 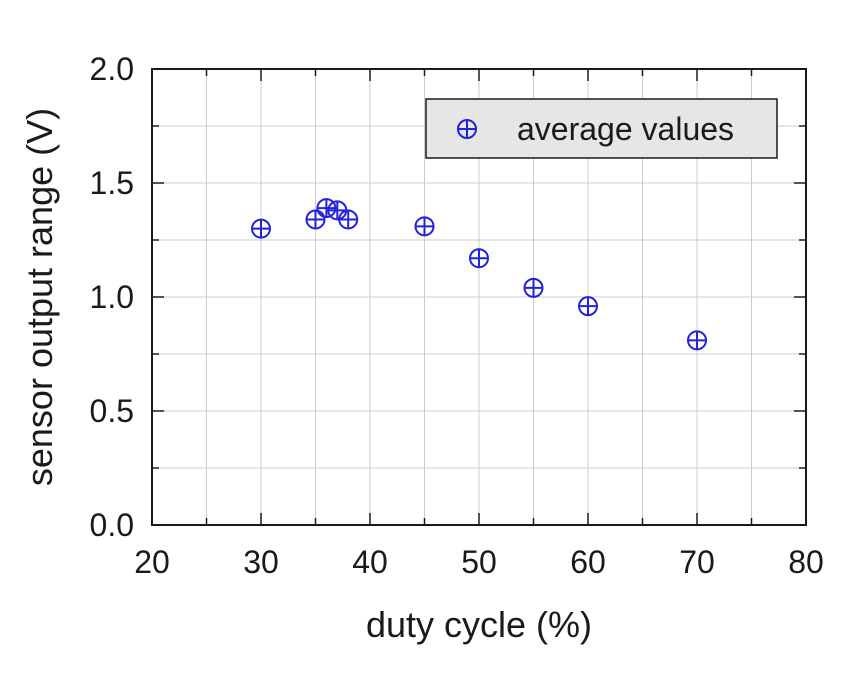 What do you see at coordinates (112, 183) in the screenshot?
I see `y-tick-label: 1.5` at bounding box center [112, 183].